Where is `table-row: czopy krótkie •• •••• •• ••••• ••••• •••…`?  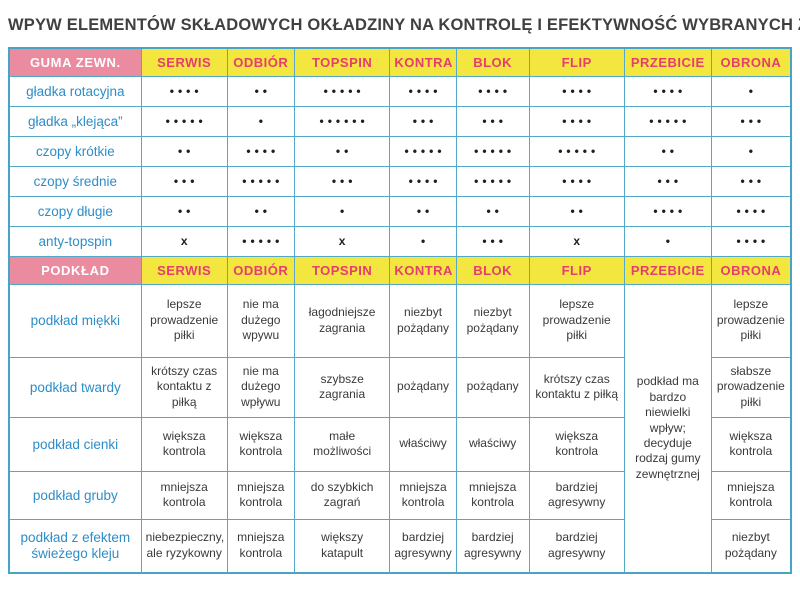
table-row: czopy krótkie •• •••• •• ••••• ••••• •••… is located at coordinates (400, 151).